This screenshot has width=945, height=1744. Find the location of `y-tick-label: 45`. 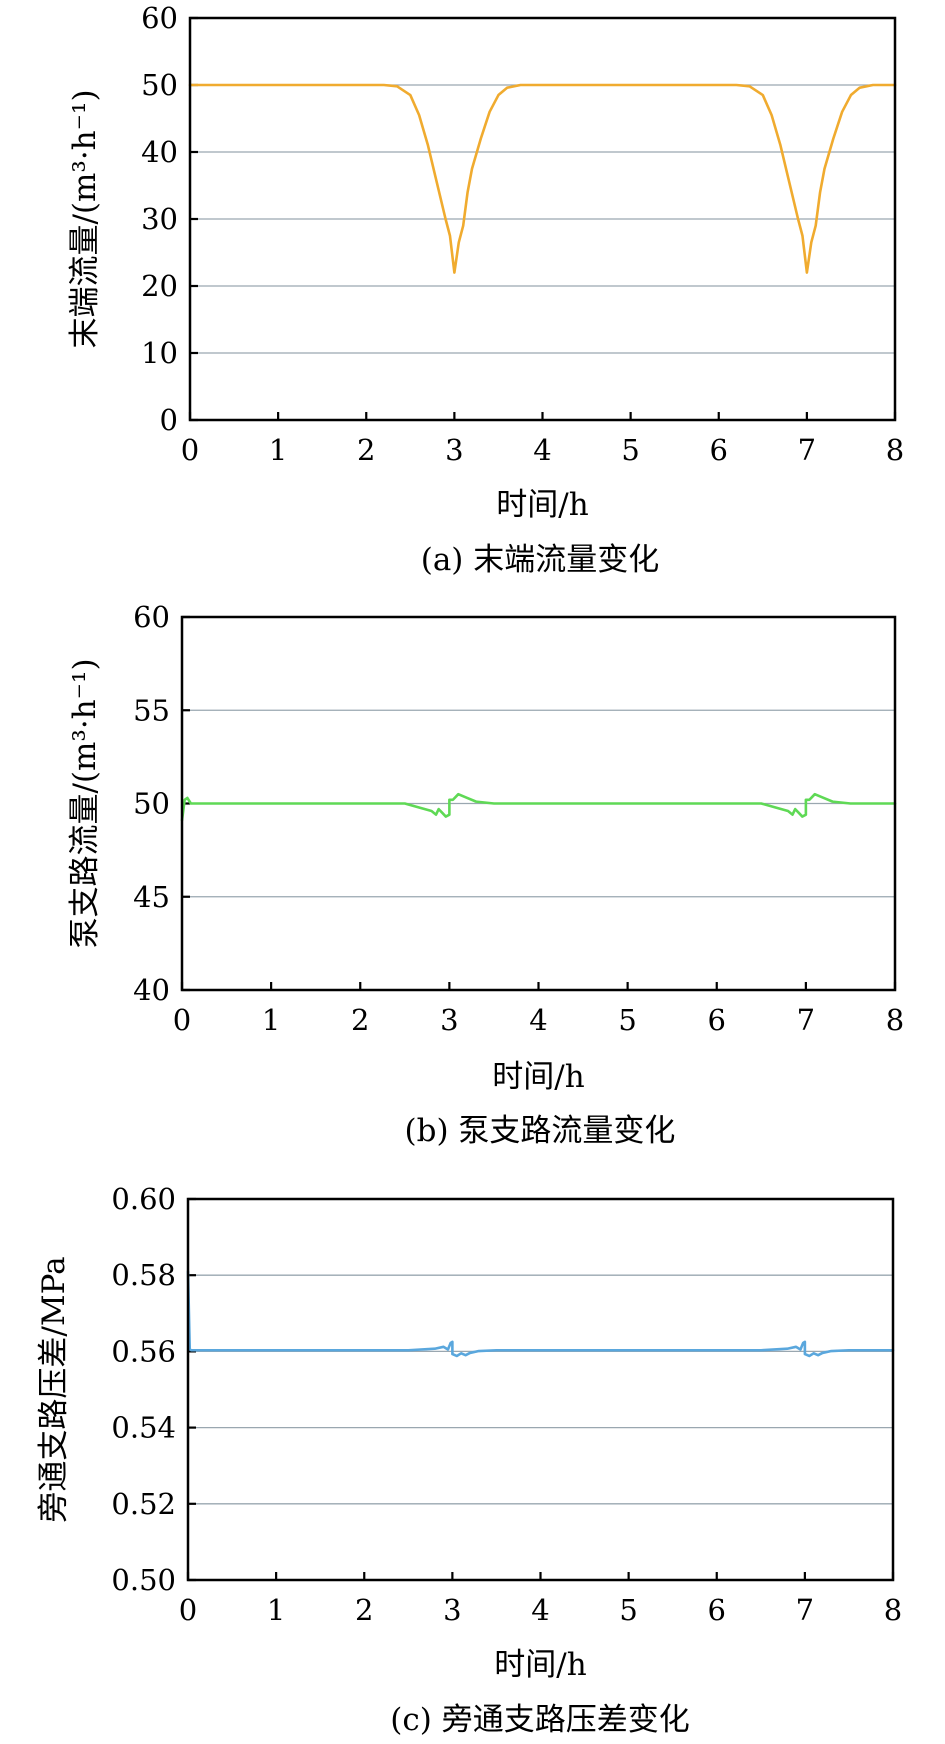

y-tick-label: 45 is located at coordinates (151, 897).